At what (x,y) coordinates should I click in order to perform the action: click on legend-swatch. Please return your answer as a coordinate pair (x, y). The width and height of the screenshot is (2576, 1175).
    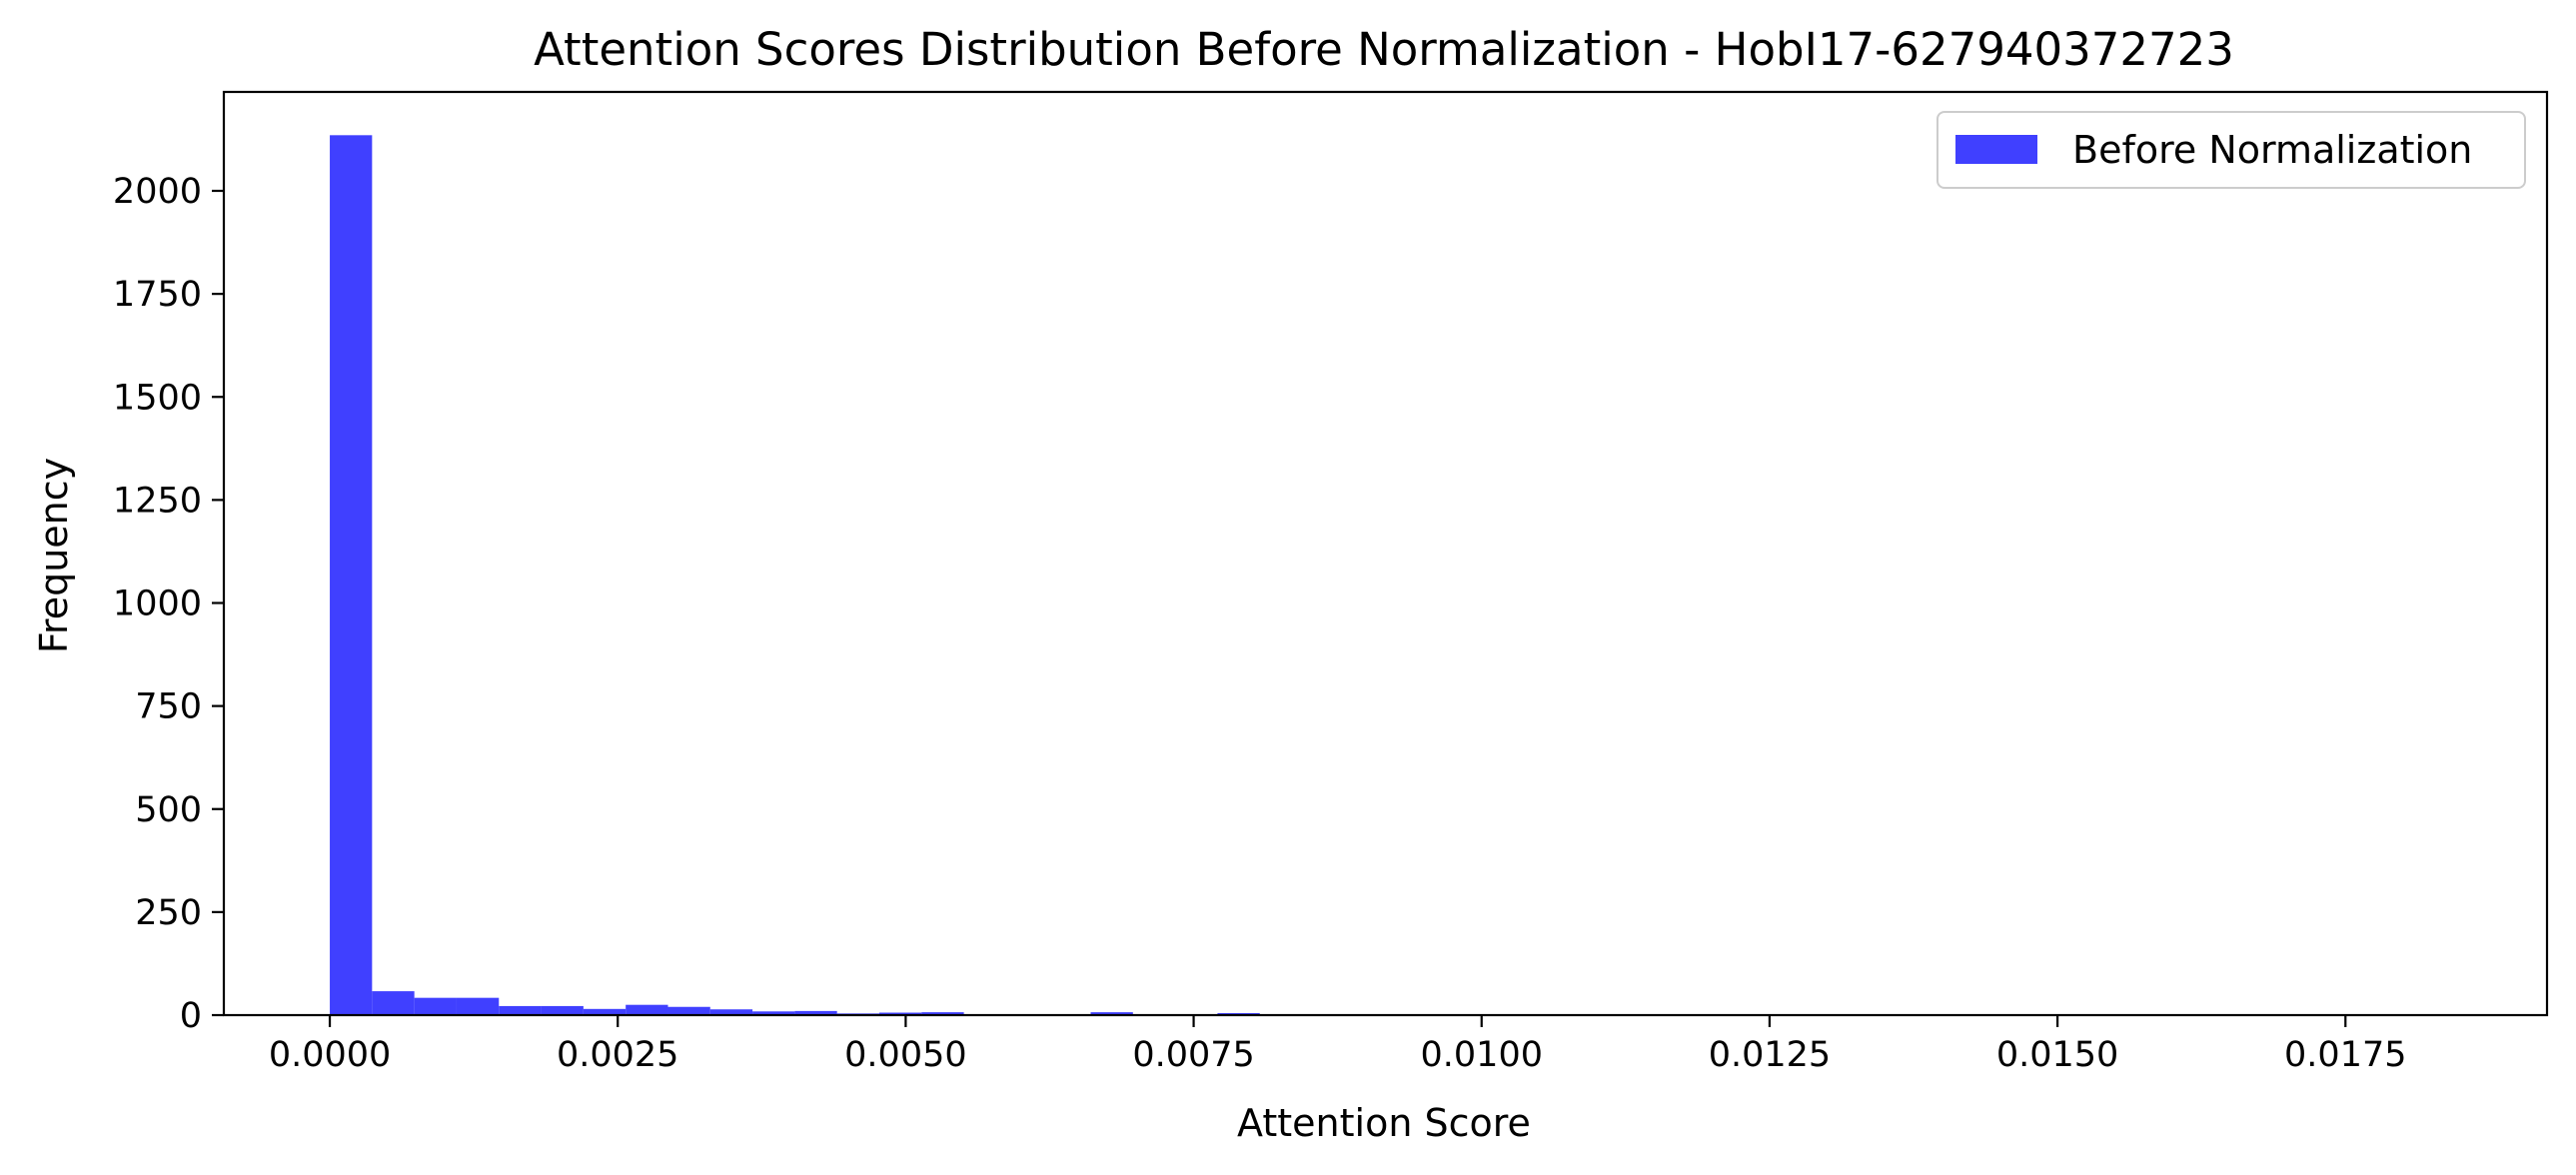
    Looking at the image, I should click on (1996, 149).